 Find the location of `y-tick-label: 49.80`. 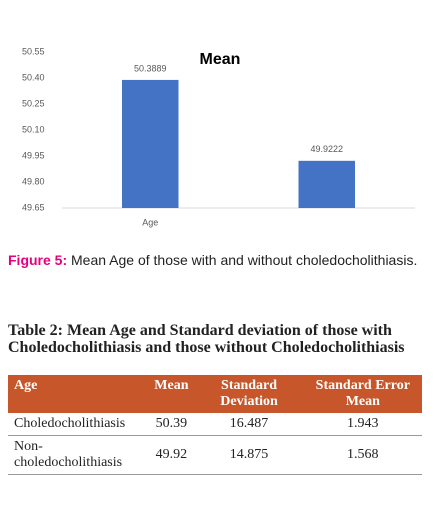

y-tick-label: 49.80 is located at coordinates (33, 181).